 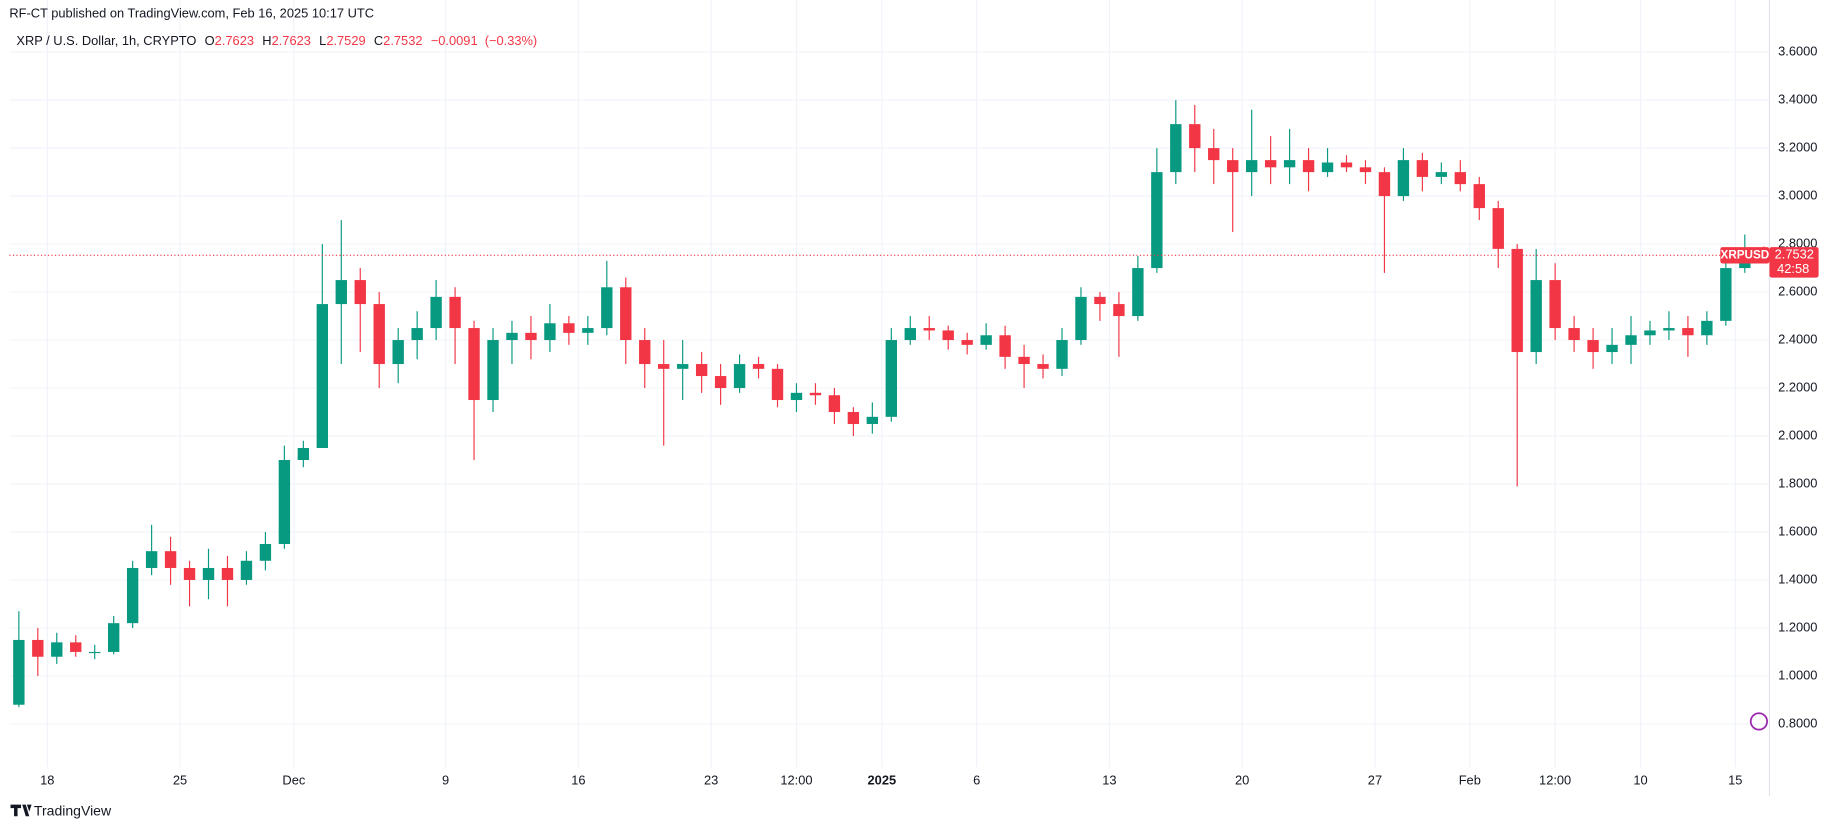 What do you see at coordinates (402, 41) in the screenshot?
I see `close-value: 2.7532` at bounding box center [402, 41].